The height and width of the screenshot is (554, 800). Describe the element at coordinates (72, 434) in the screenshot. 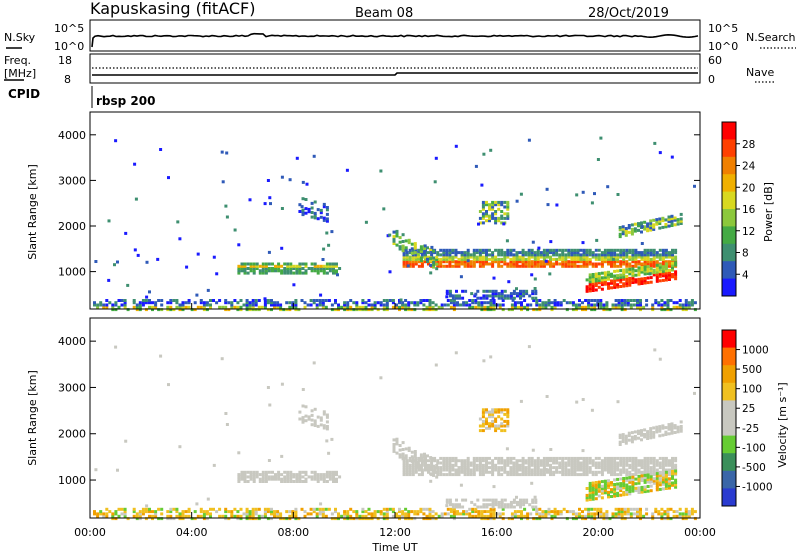

I see `velocity-ytick-label: 2000` at that location.